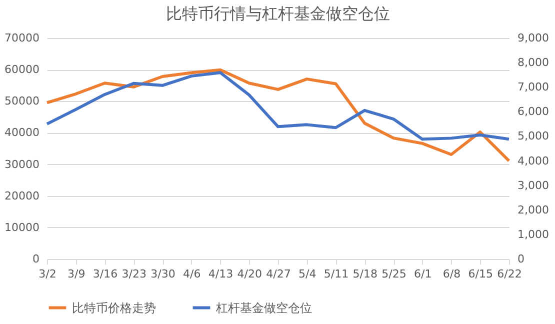 This screenshot has height=324, width=555. Describe the element at coordinates (533, 63) in the screenshot. I see `y2-tick-label: 8,000` at that location.